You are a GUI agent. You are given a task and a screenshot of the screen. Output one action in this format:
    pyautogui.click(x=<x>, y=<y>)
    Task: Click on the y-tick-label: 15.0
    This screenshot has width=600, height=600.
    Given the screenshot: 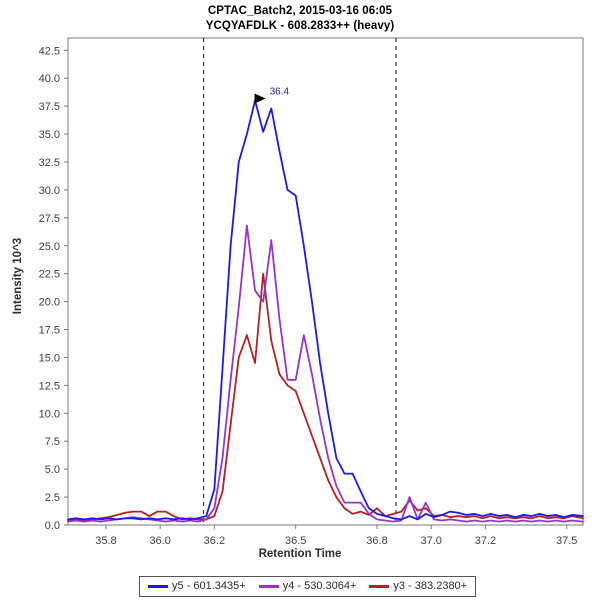 What is the action you would take?
    pyautogui.click(x=49, y=358)
    